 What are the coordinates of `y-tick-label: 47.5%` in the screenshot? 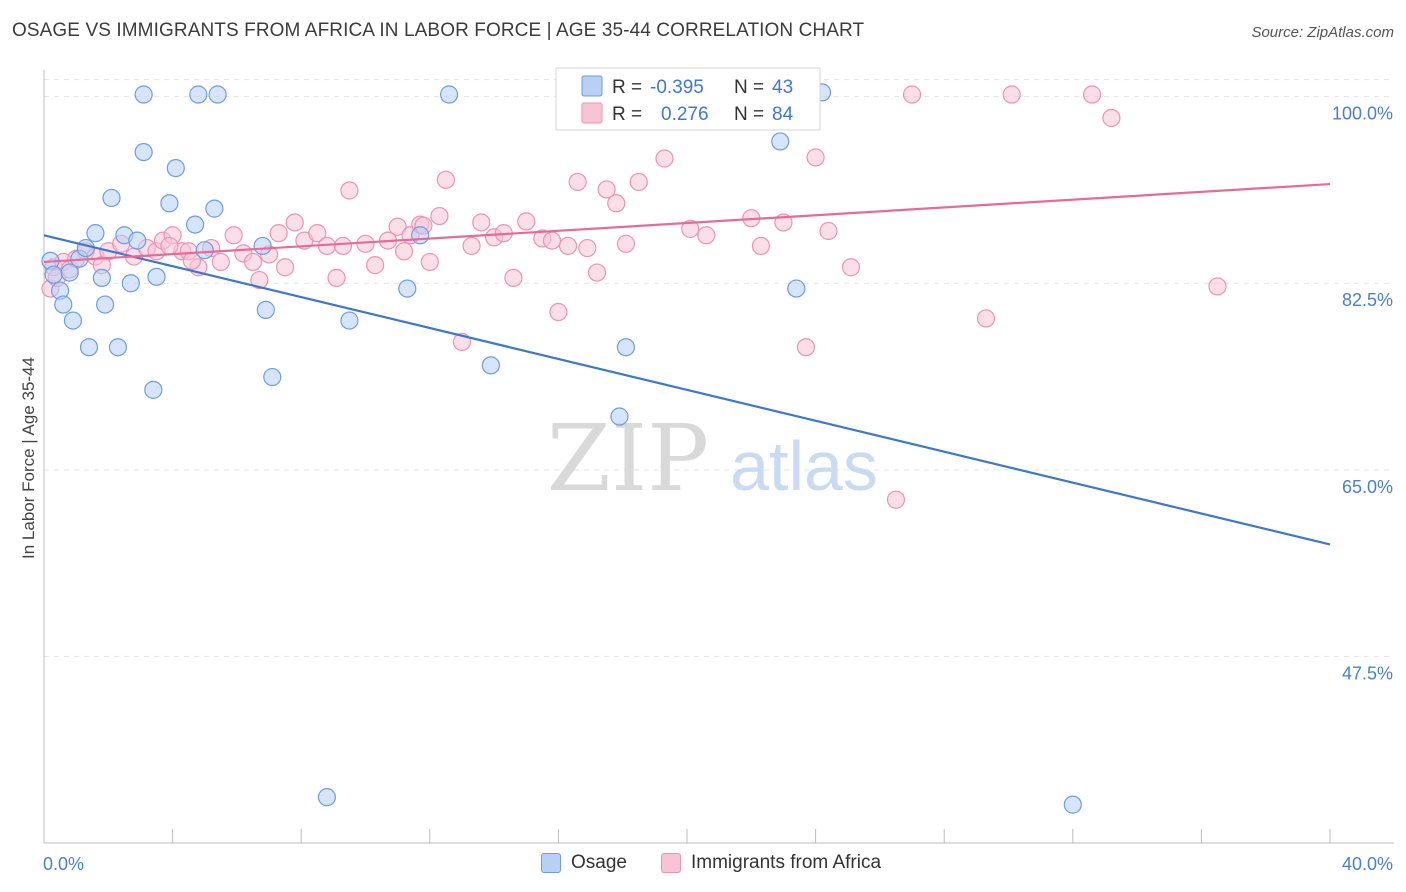 It's located at (1367, 673).